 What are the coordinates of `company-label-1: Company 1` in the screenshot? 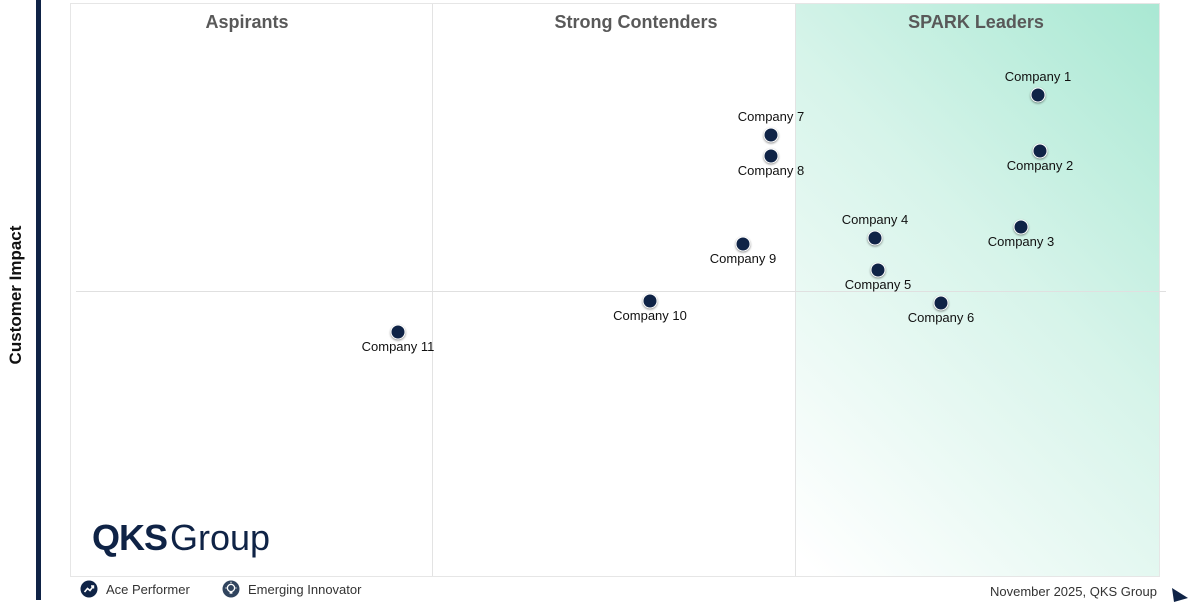 It's located at (1038, 76).